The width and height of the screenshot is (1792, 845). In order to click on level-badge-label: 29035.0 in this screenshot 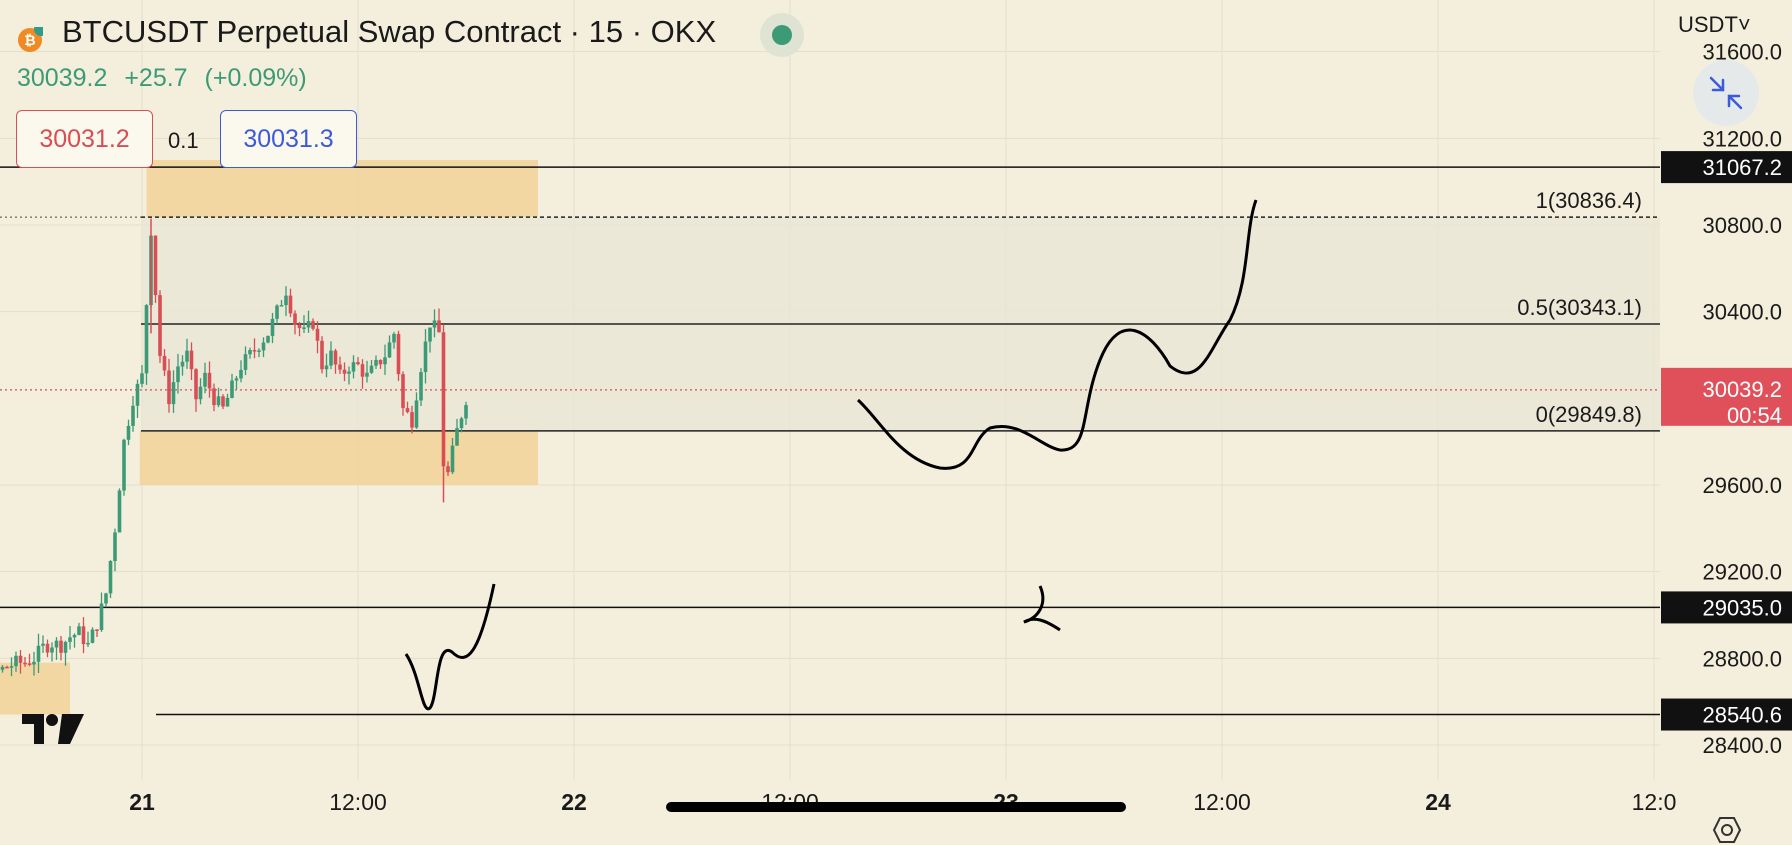, I will do `click(1742, 607)`.